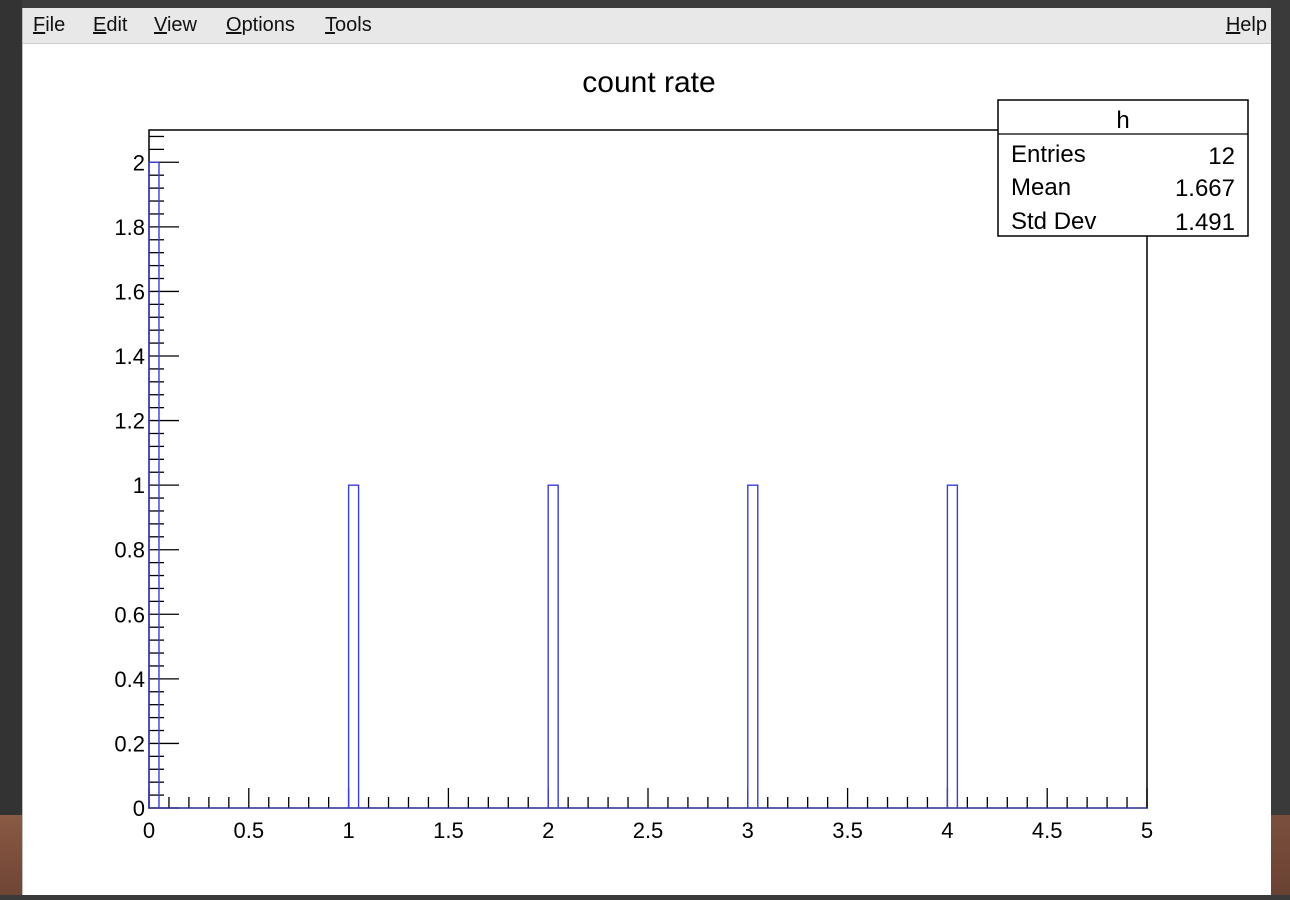 The height and width of the screenshot is (900, 1290). What do you see at coordinates (249, 830) in the screenshot?
I see `x-tick-label: 0.5` at bounding box center [249, 830].